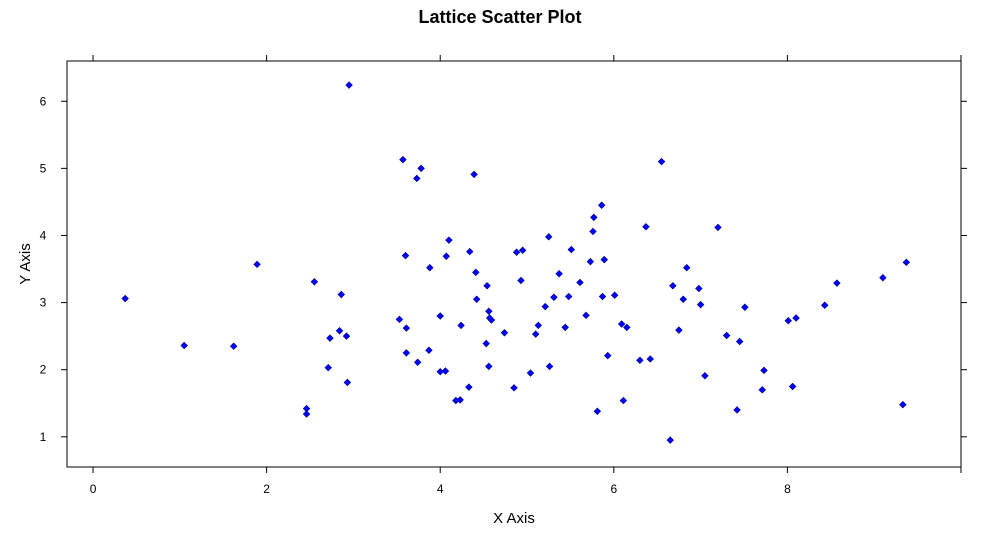 The height and width of the screenshot is (546, 1000). Describe the element at coordinates (266, 489) in the screenshot. I see `x-tick-label: 2` at that location.